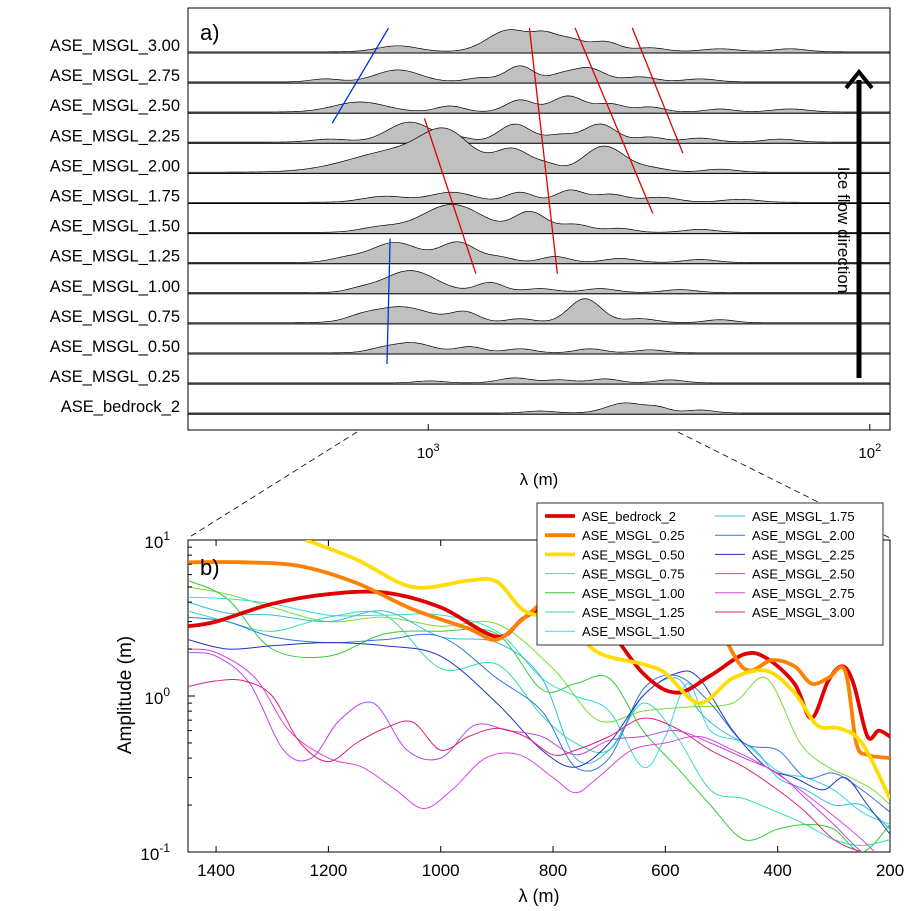 The image size is (915, 911). What do you see at coordinates (890, 870) in the screenshot?
I see `panel-b-xtick-label: 200` at bounding box center [890, 870].